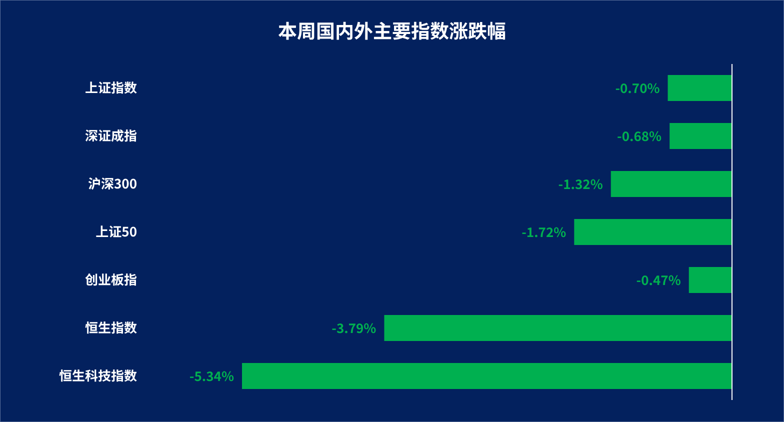 The image size is (784, 422). What do you see at coordinates (110, 327) in the screenshot?
I see `y-tick-label: 恒生指数` at bounding box center [110, 327].